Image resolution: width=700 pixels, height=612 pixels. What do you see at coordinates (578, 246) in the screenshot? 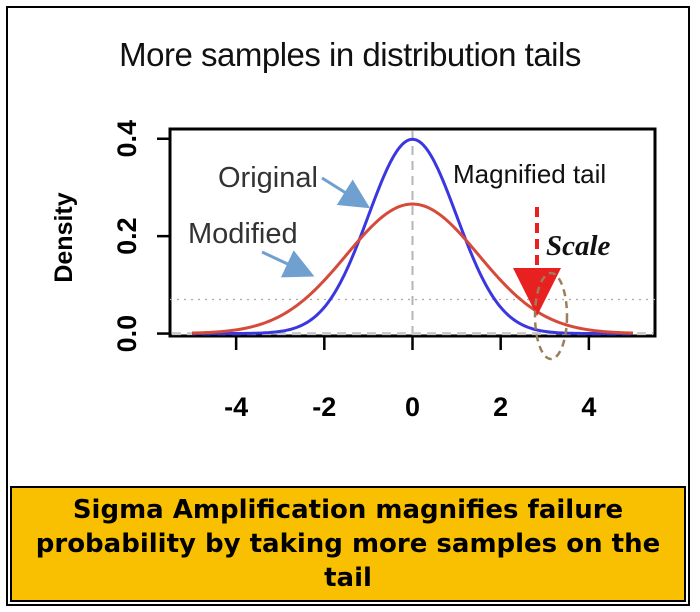
I see `scale-label: Scale` at bounding box center [578, 246].